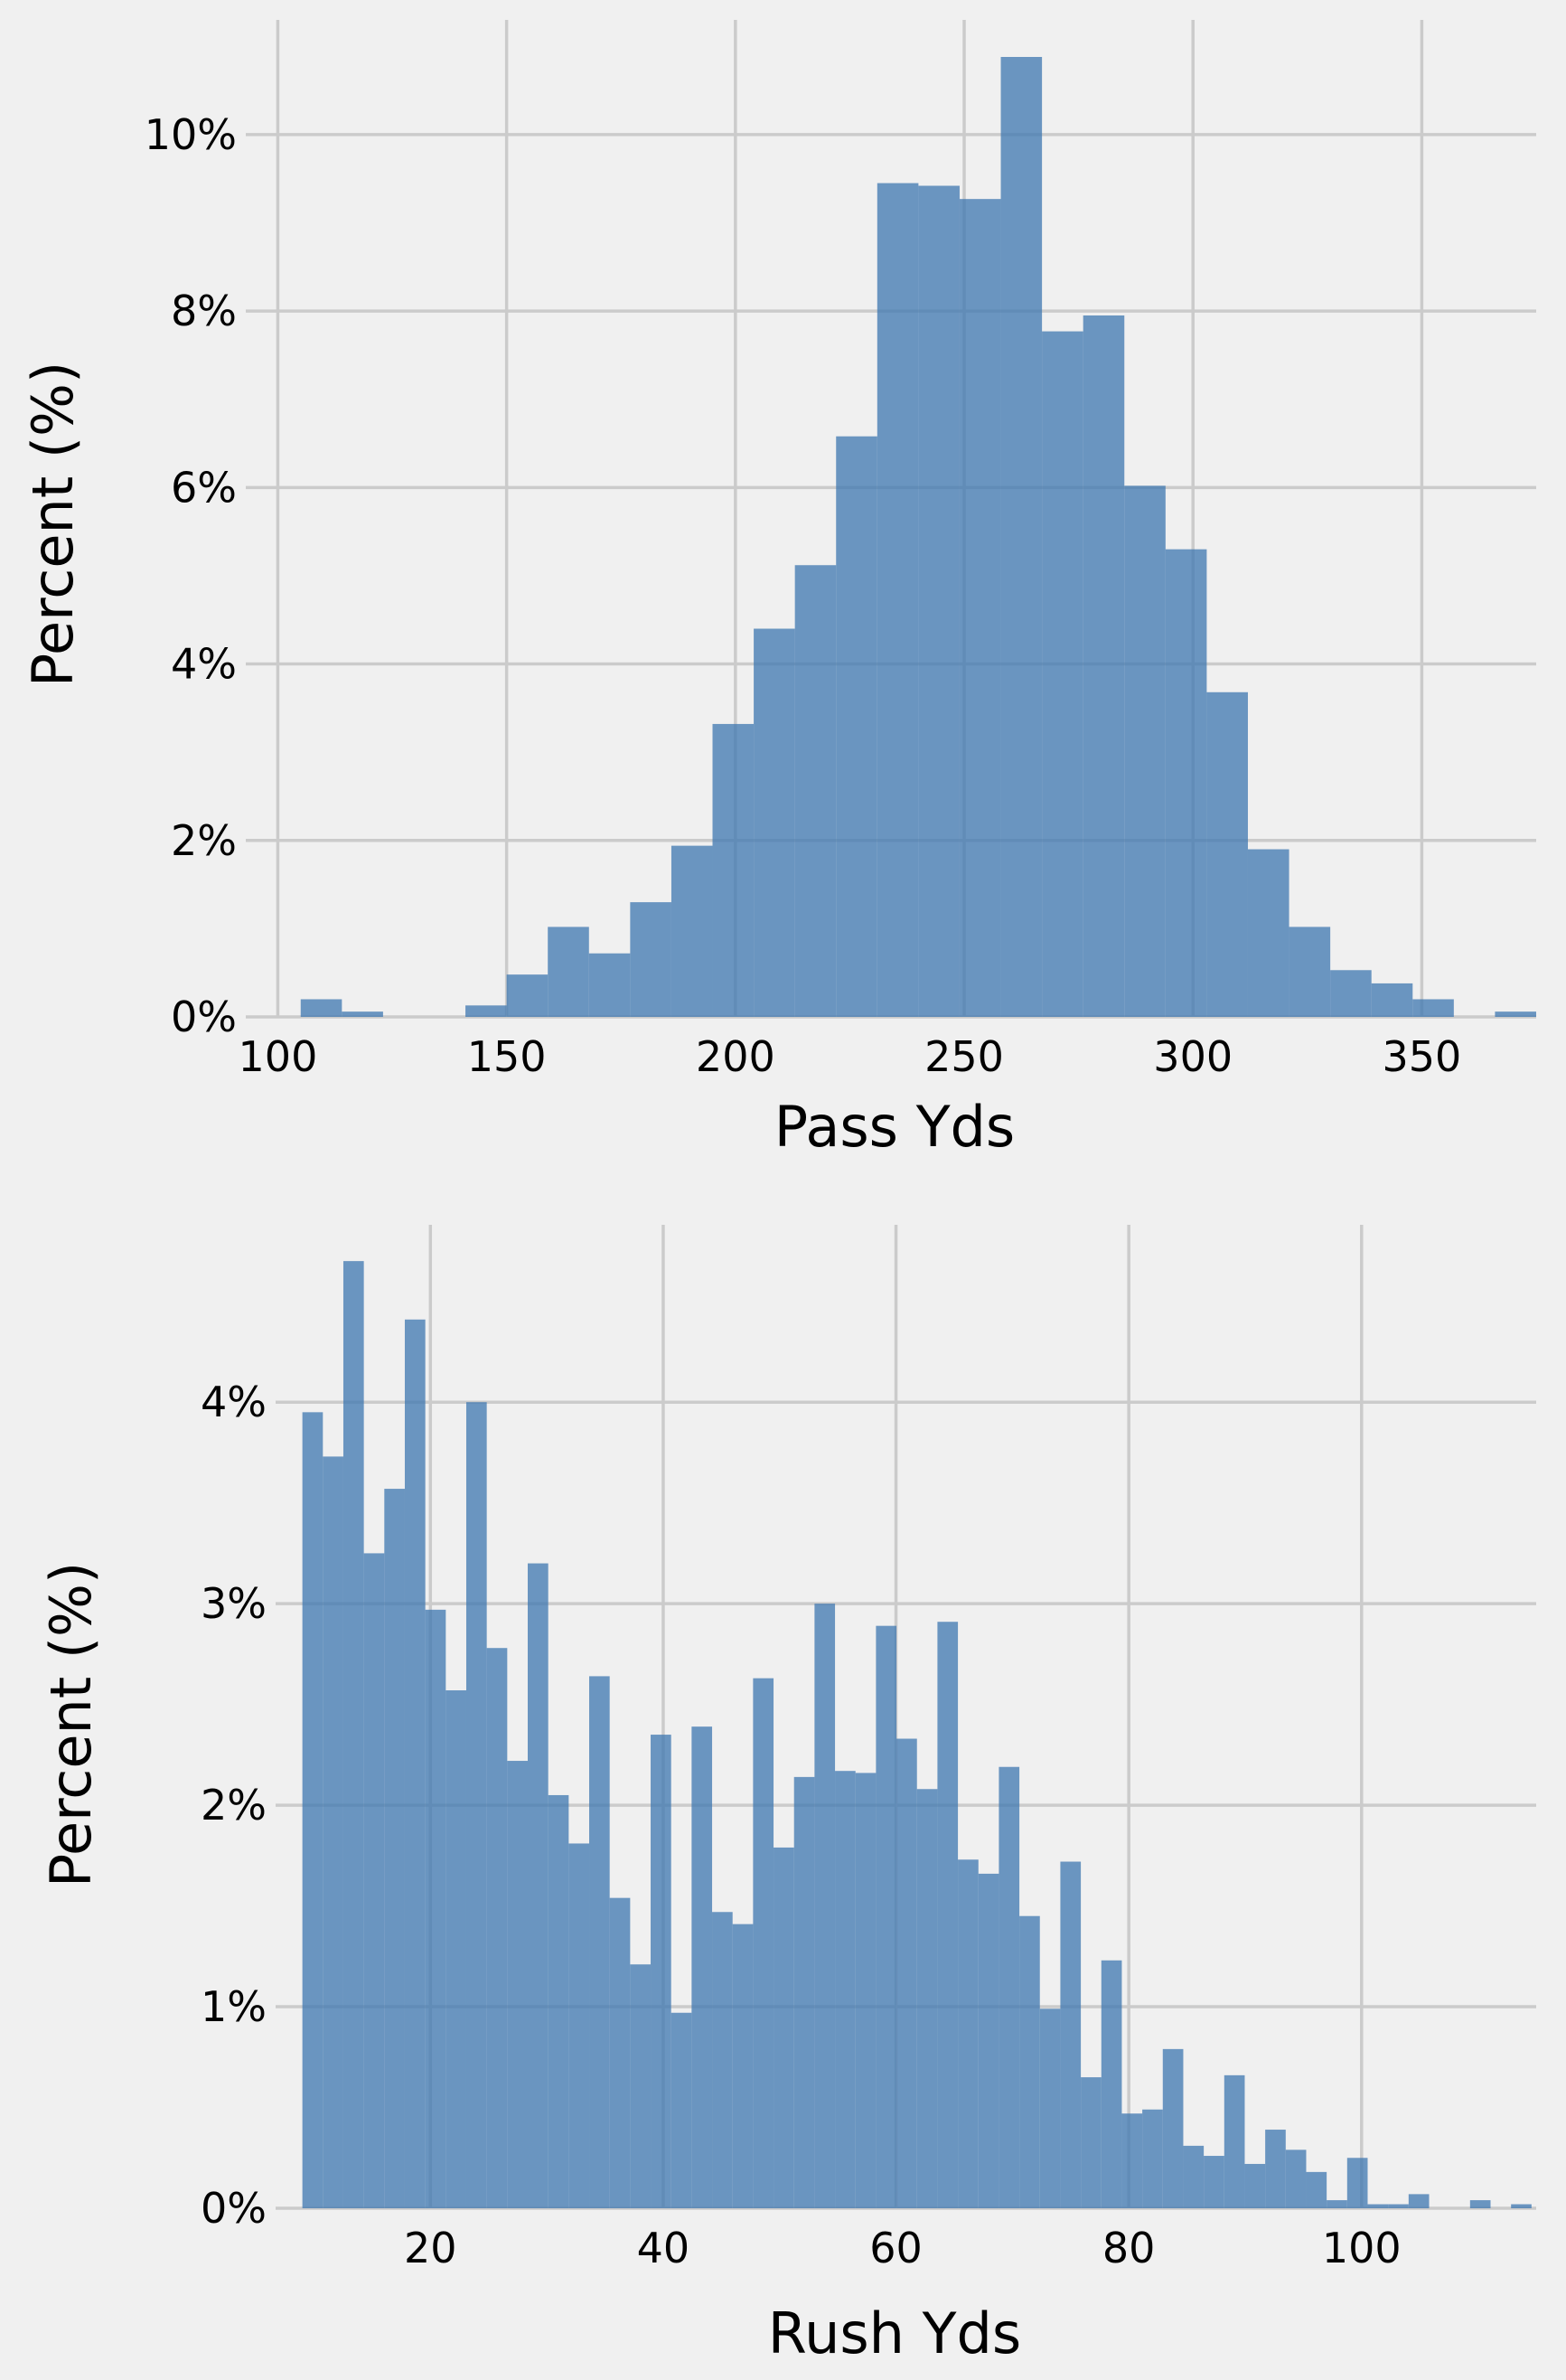 This screenshot has height=2380, width=1566. I want to click on rush-yds-x-tick-label: 40, so click(663, 2248).